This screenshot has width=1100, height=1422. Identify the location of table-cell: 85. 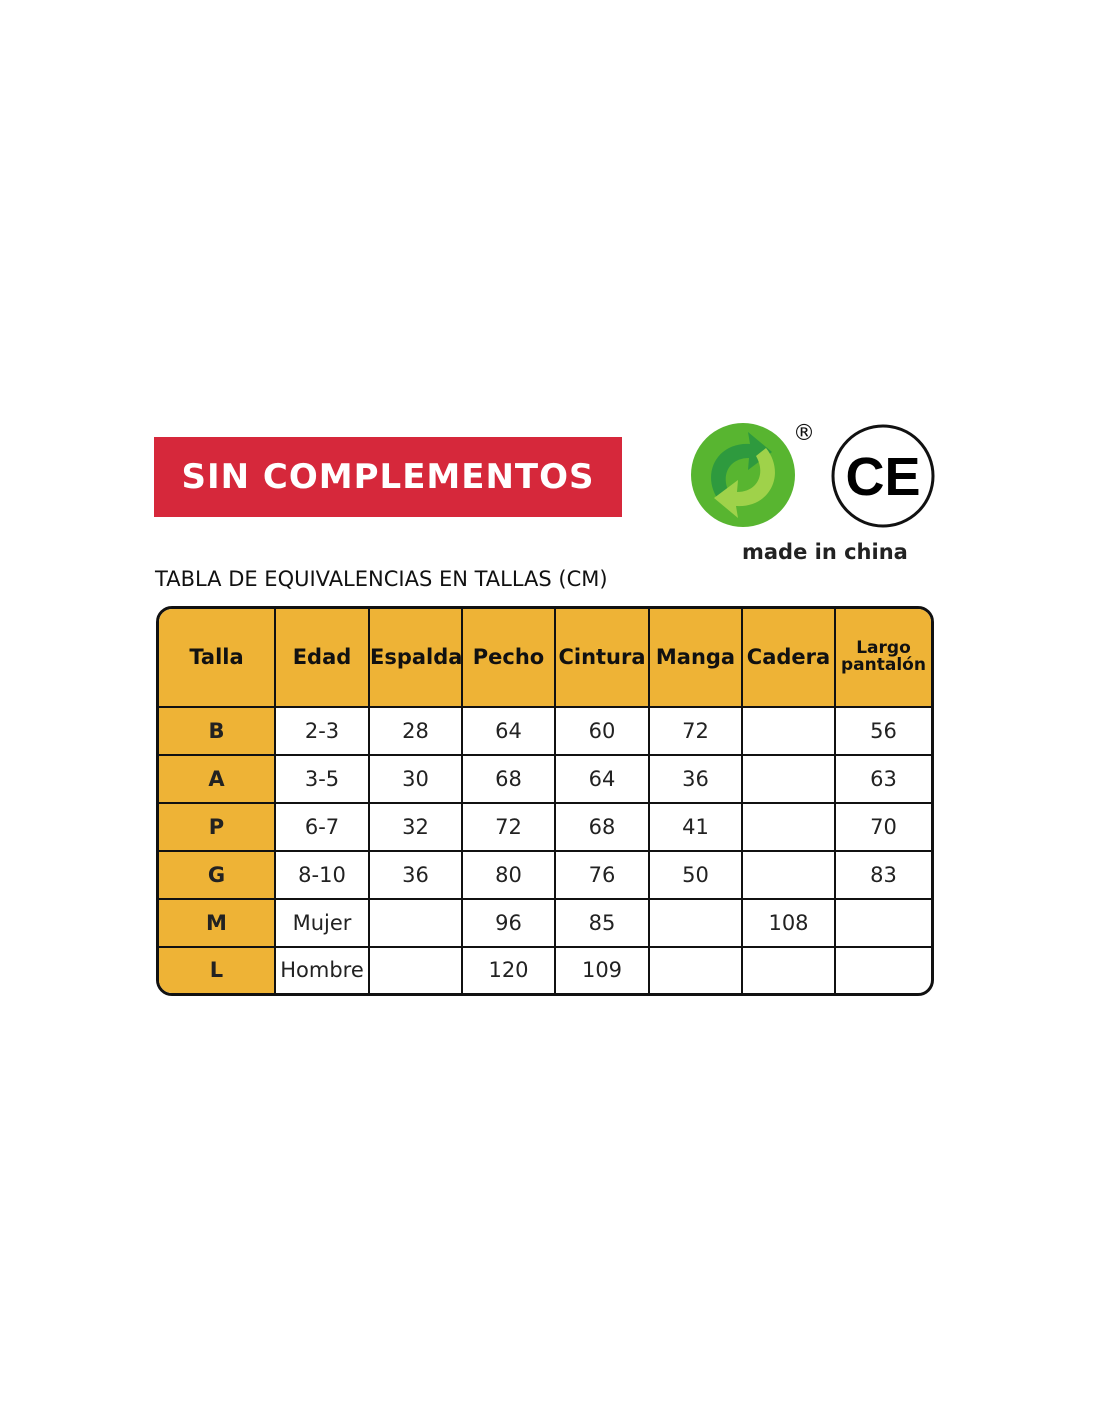
(602, 922).